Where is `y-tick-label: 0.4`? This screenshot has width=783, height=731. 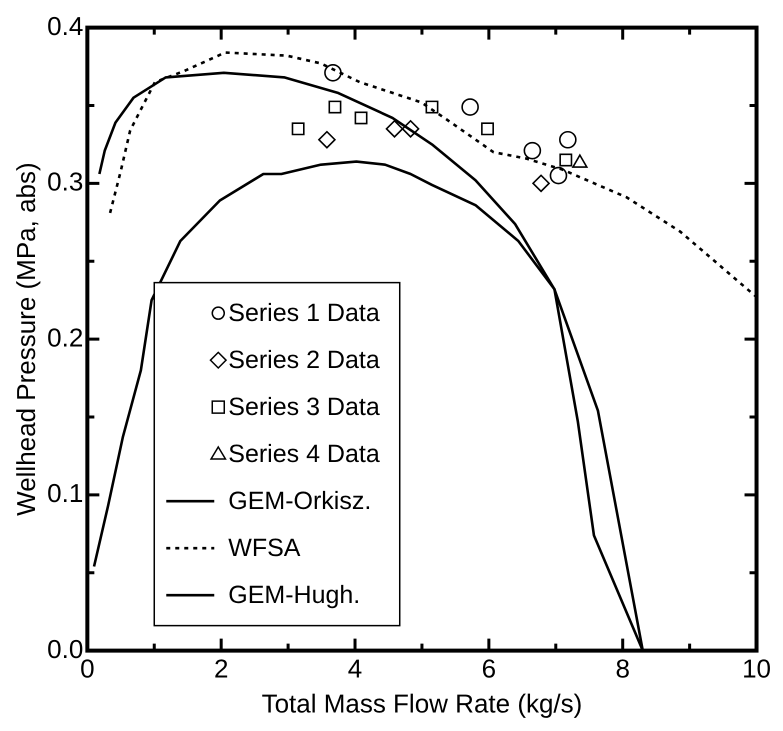
y-tick-label: 0.4 is located at coordinates (65, 25).